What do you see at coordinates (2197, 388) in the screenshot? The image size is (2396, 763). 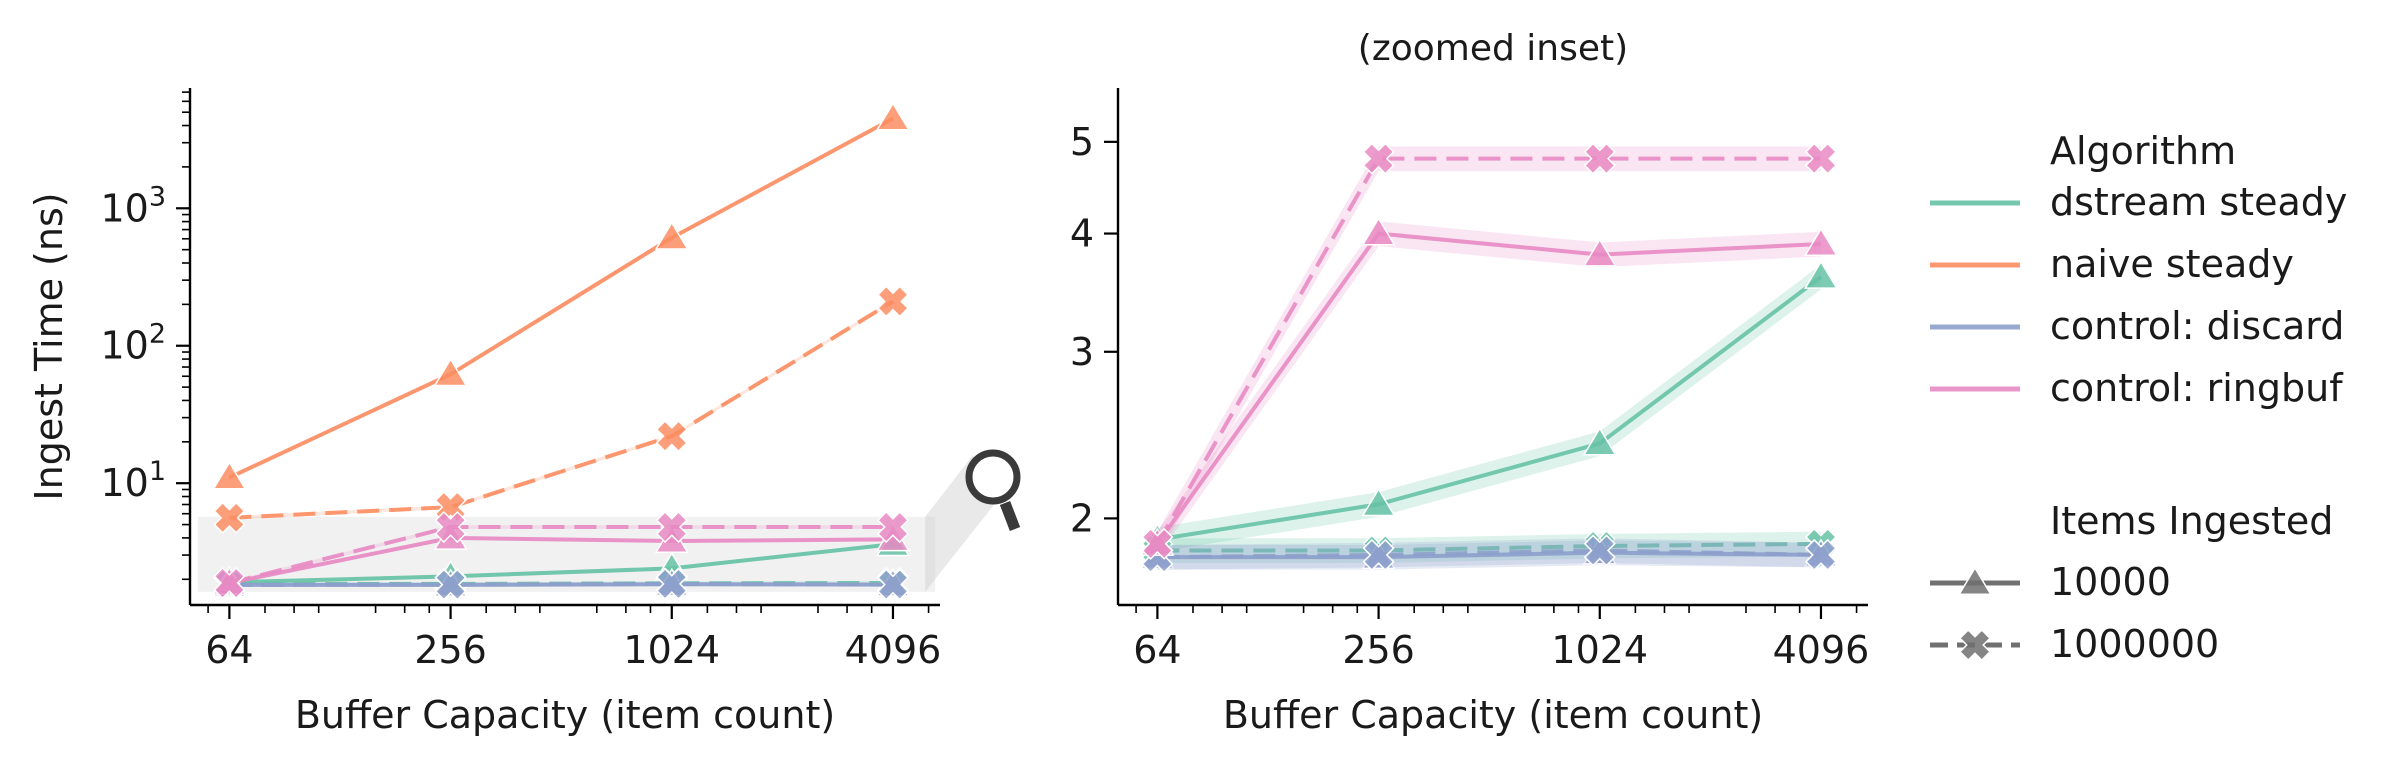 I see `legend-label: control: ringbuf` at bounding box center [2197, 388].